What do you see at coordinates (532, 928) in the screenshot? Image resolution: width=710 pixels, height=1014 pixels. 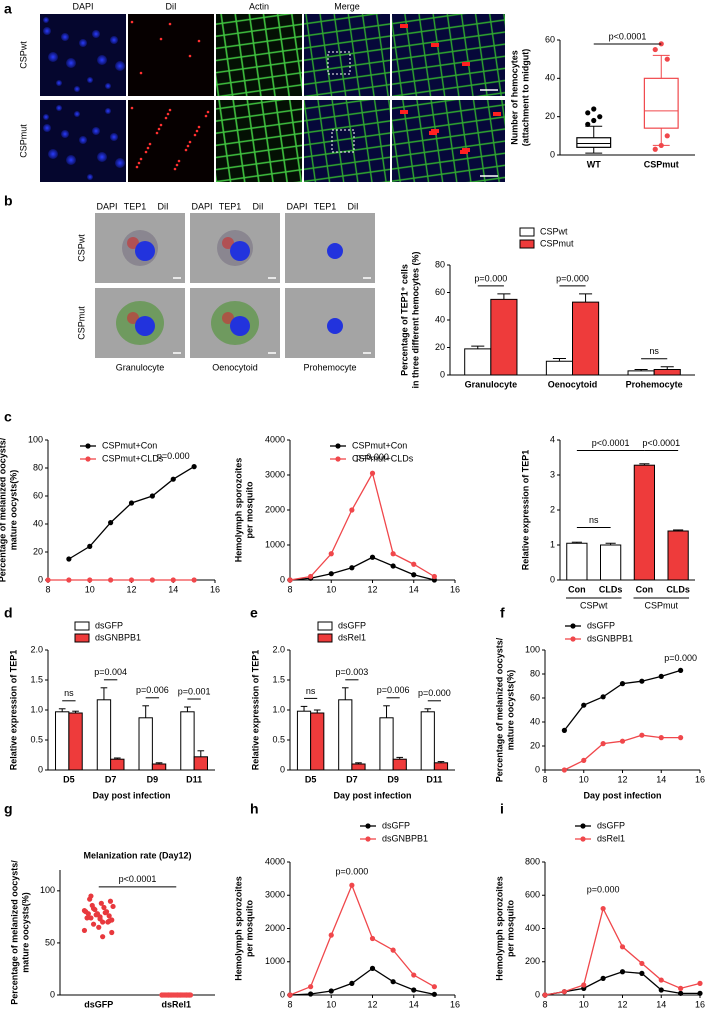 I see `y-tick-label: 400` at bounding box center [532, 928].